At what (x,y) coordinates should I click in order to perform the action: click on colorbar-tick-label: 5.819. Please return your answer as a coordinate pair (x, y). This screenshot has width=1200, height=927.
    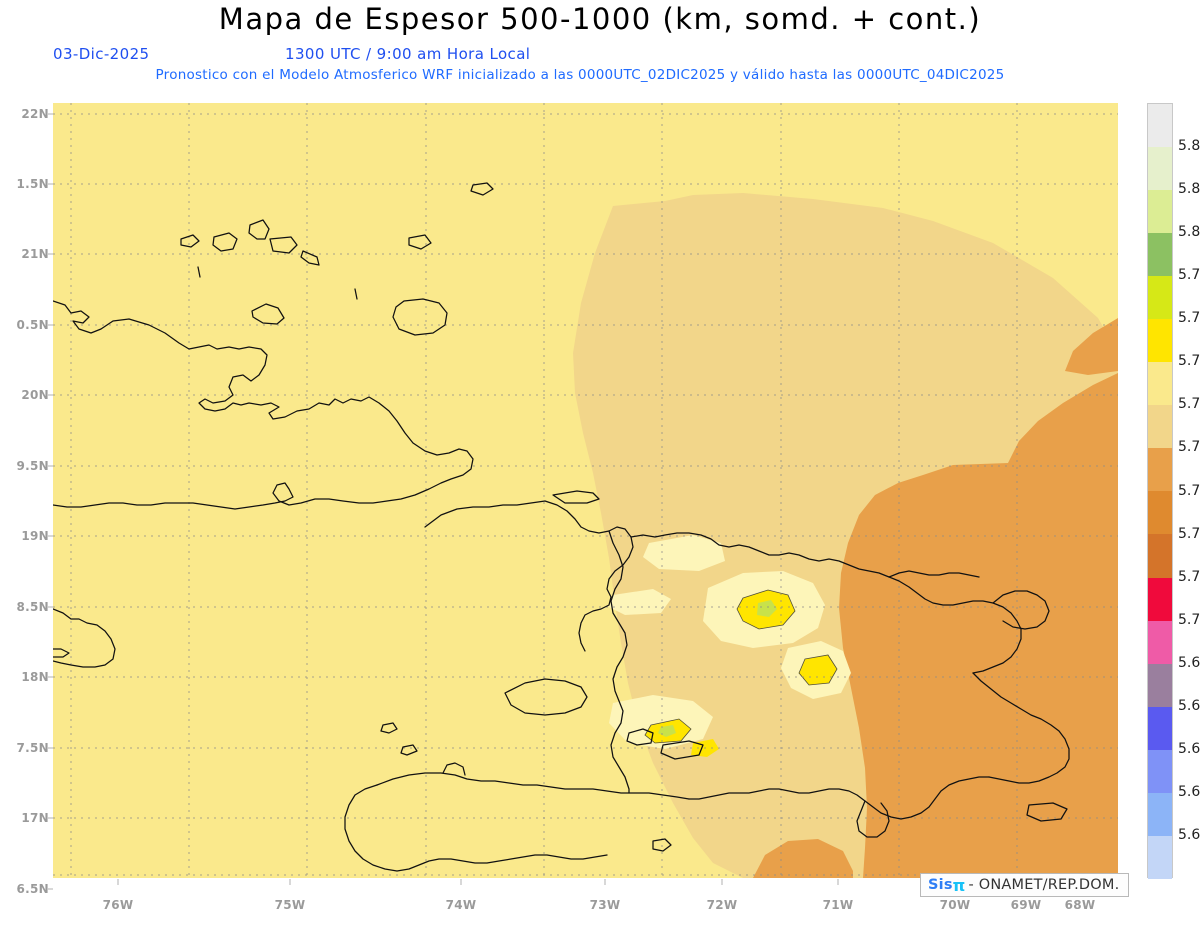
    Looking at the image, I should click on (1189, 189).